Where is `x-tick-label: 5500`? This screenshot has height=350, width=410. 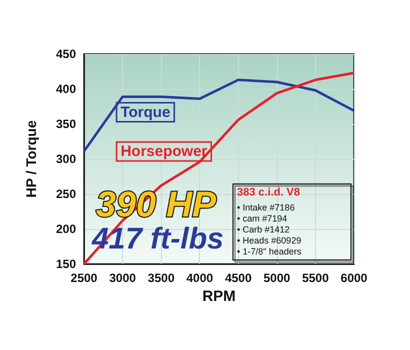 x-tick-label: 5500 is located at coordinates (316, 278).